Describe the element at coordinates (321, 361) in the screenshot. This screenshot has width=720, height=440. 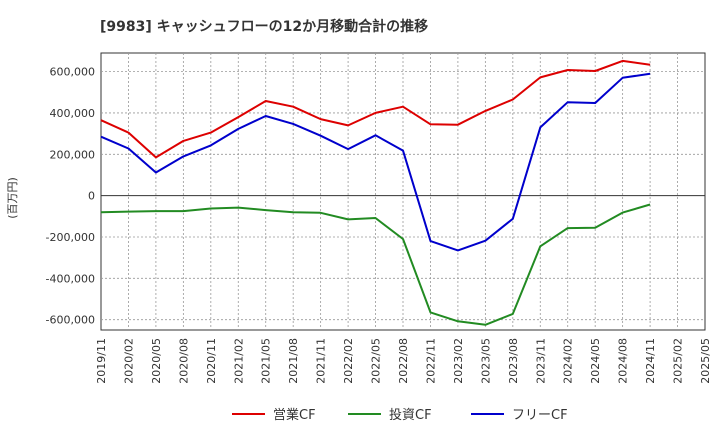
I see `x-tick-label: 2021/11` at that location.